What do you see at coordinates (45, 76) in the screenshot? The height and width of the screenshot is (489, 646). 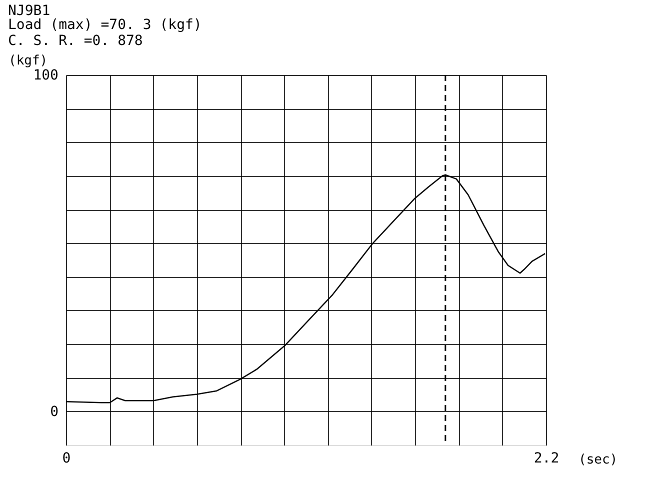 I see `y-tick-label: 100` at bounding box center [45, 76].